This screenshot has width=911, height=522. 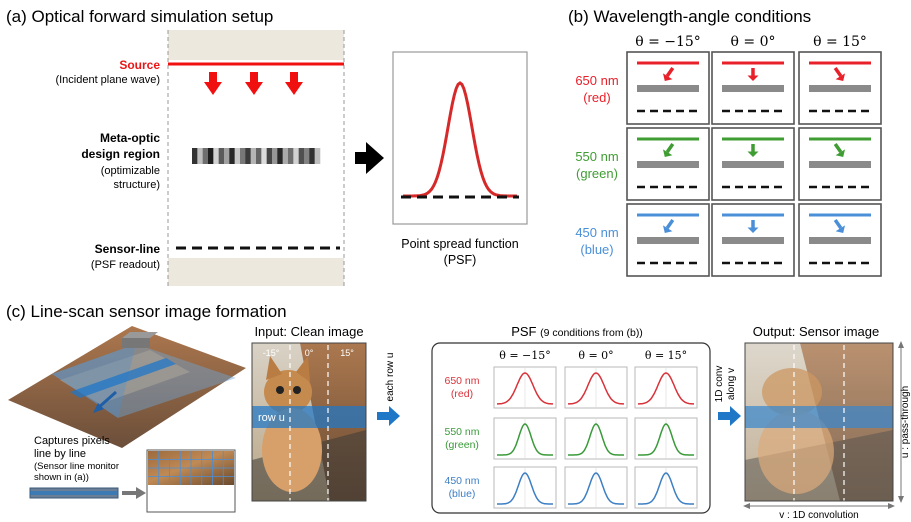 I want to click on psf-angle-header: θ = −15°, so click(x=525, y=355).